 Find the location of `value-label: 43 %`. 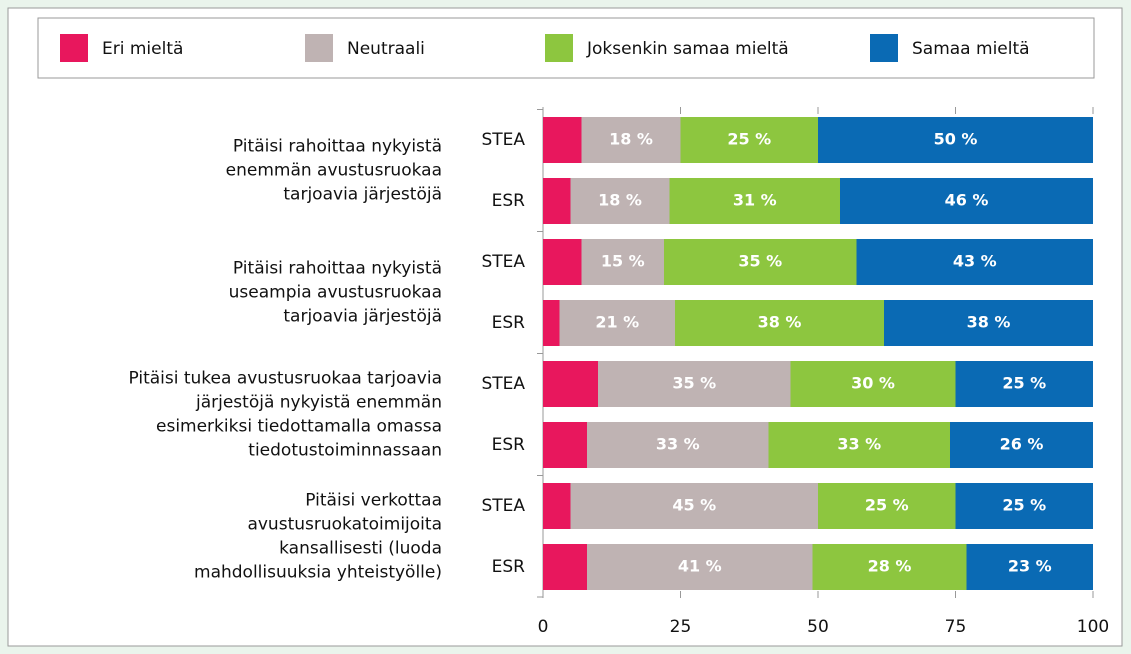

value-label: 43 % is located at coordinates (975, 261).